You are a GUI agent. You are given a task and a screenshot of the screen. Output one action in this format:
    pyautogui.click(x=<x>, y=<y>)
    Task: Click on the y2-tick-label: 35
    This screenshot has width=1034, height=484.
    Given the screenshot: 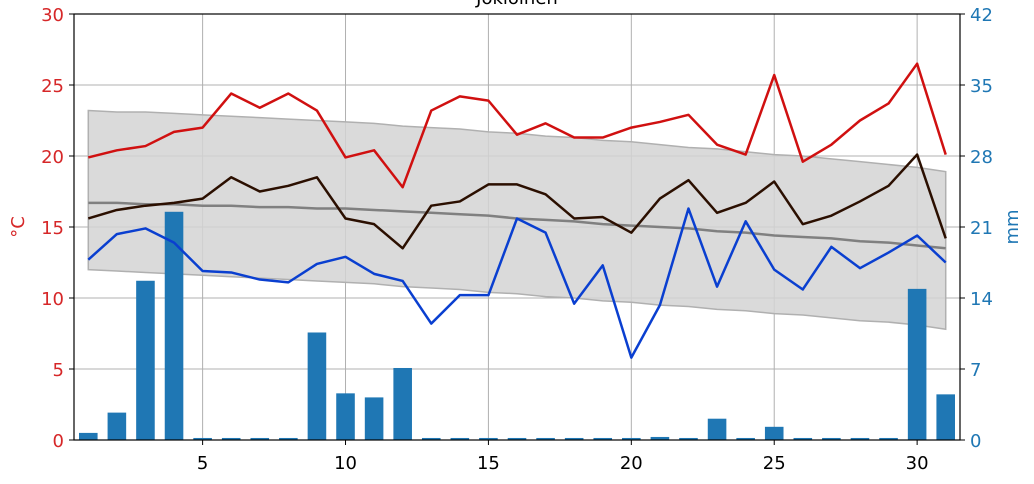 What is the action you would take?
    pyautogui.click(x=981, y=86)
    